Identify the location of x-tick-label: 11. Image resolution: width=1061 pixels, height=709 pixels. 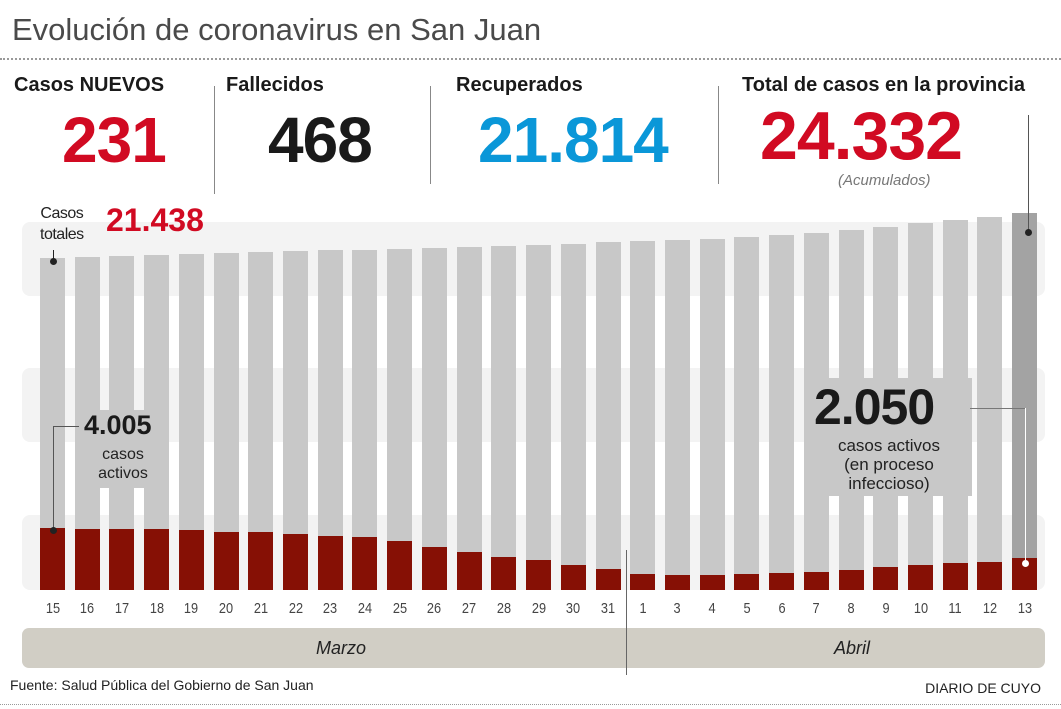
(955, 608).